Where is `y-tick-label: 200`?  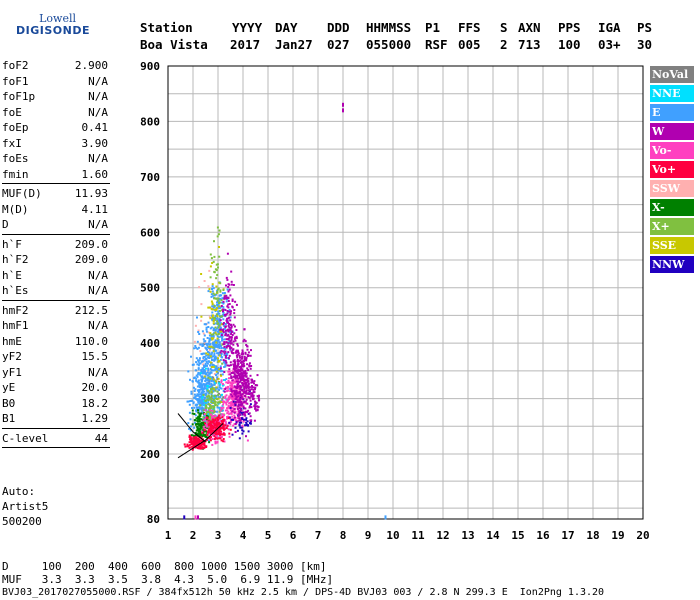
y-tick-label: 200 is located at coordinates (150, 454).